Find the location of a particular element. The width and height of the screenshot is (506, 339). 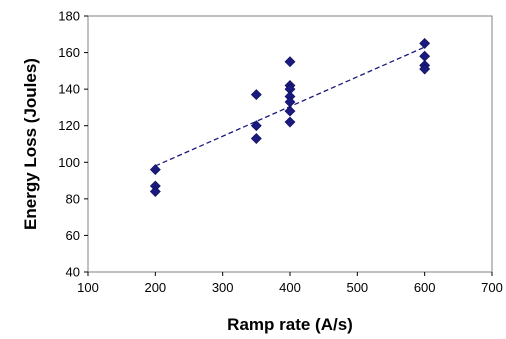

x-tick-label: 200 is located at coordinates (155, 287).